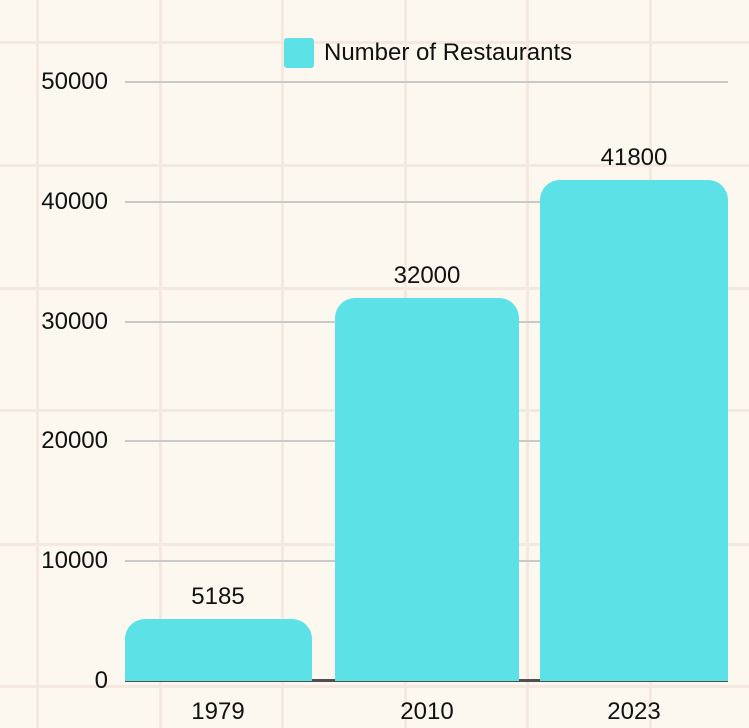 Image resolution: width=749 pixels, height=728 pixels. I want to click on x-tick-label: 2023, so click(634, 711).